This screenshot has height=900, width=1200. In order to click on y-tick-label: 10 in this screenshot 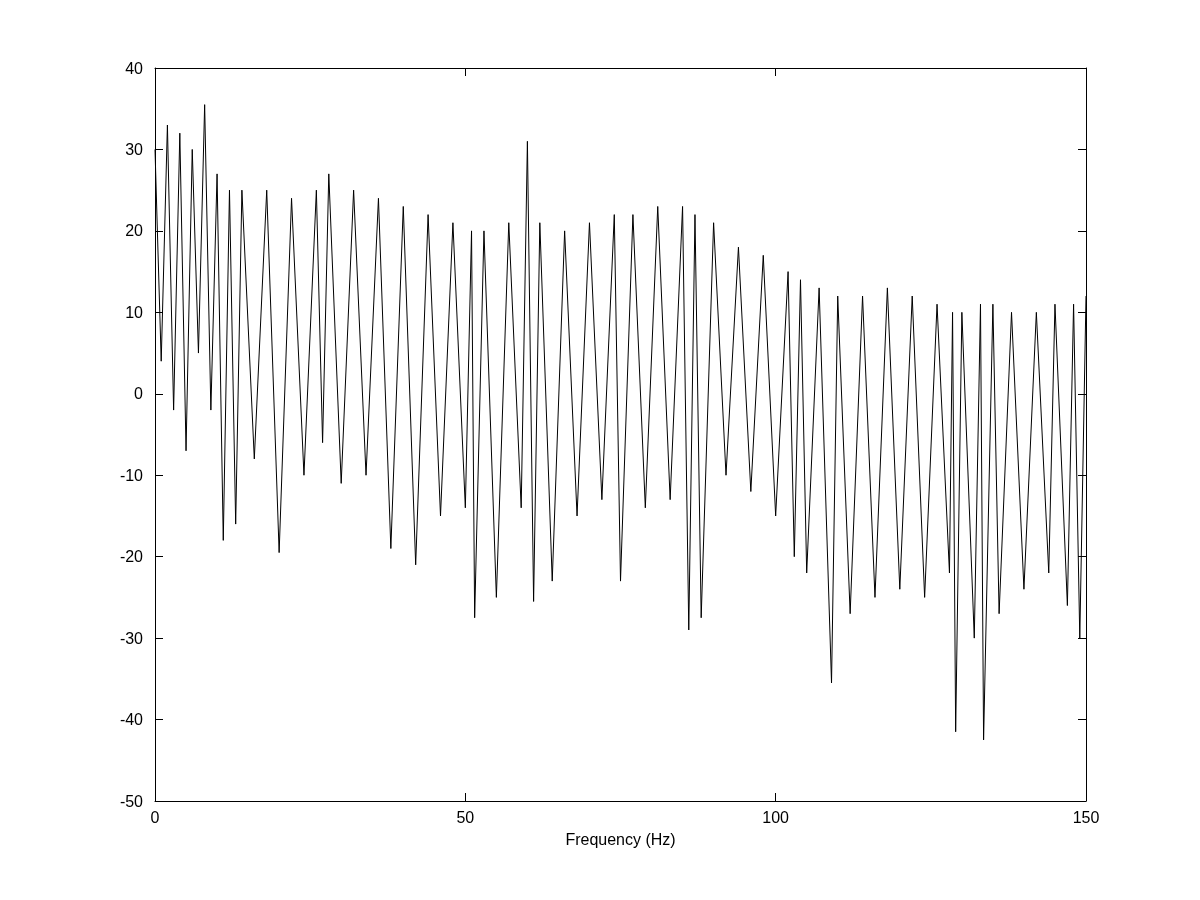, I will do `click(134, 312)`.